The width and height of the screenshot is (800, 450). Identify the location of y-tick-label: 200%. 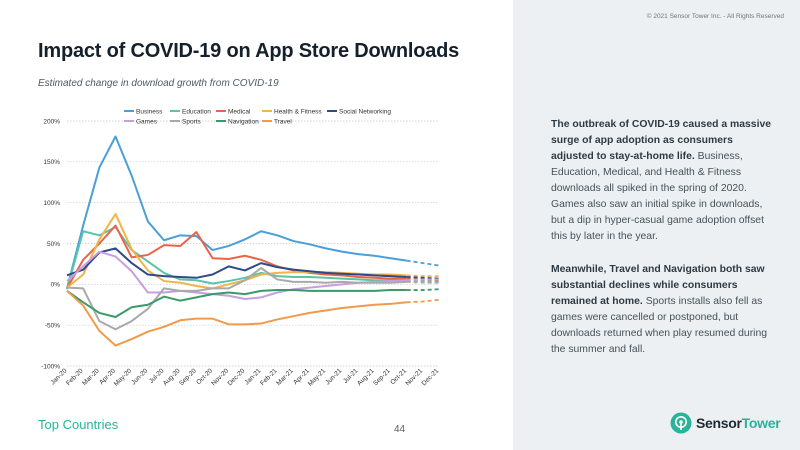
(51, 121).